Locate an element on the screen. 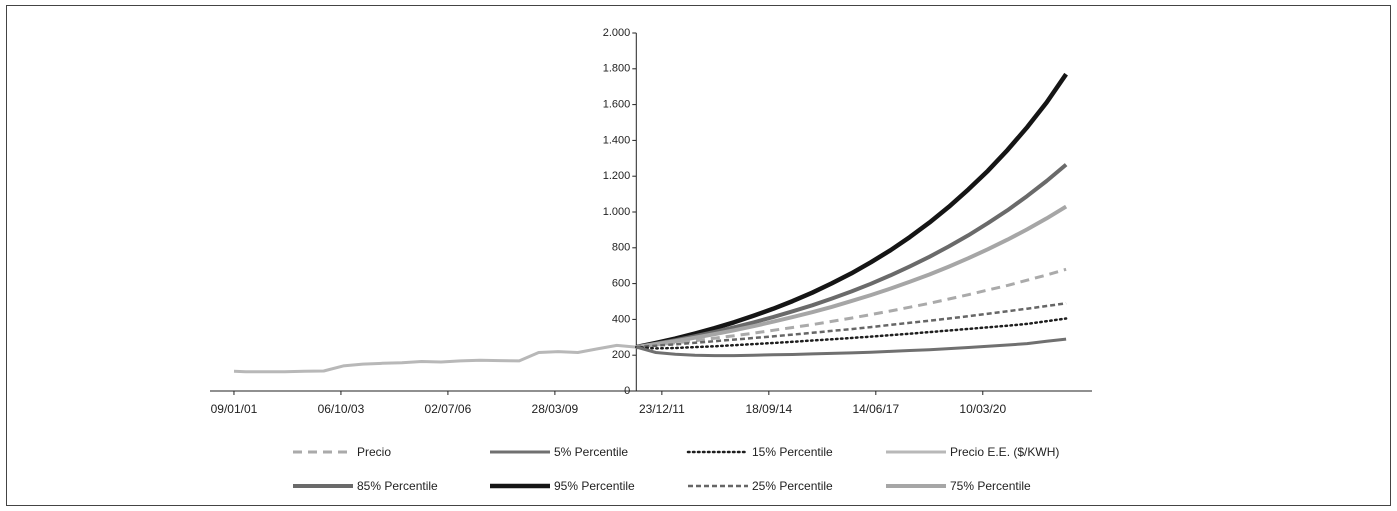  y-tick-label: 200 is located at coordinates (621, 355).